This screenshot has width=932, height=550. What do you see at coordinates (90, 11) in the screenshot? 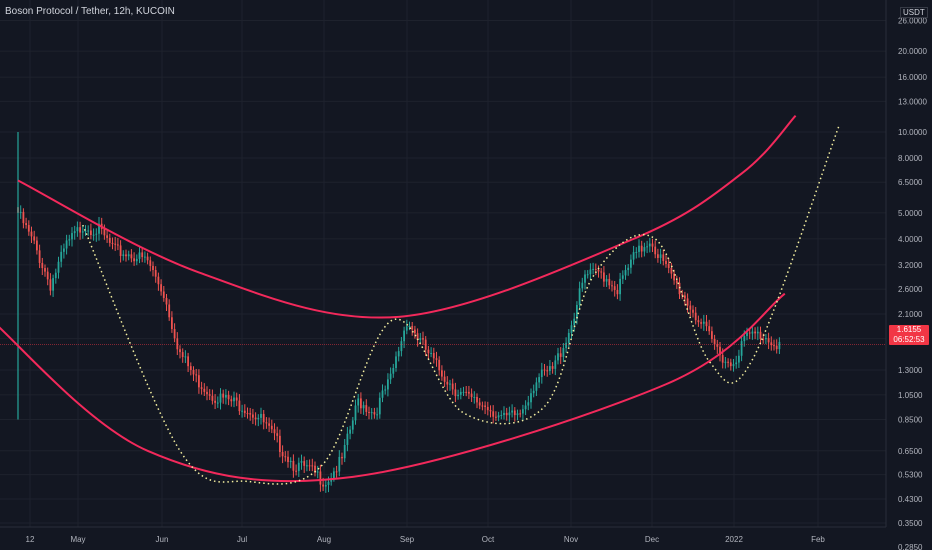
I see `chart-title: Boson Protocol / Tether, 12h, KUCOIN` at bounding box center [90, 11].